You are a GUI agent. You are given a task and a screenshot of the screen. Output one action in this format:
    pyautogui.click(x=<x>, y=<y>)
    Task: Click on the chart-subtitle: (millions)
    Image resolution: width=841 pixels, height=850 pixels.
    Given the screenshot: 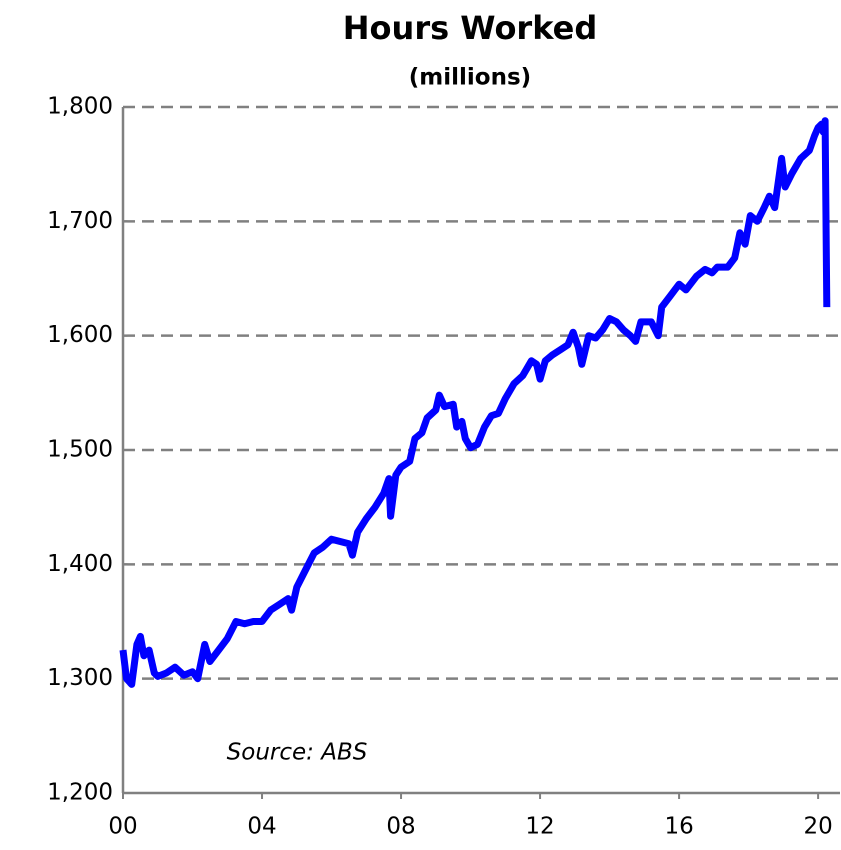 What is the action you would take?
    pyautogui.click(x=470, y=78)
    